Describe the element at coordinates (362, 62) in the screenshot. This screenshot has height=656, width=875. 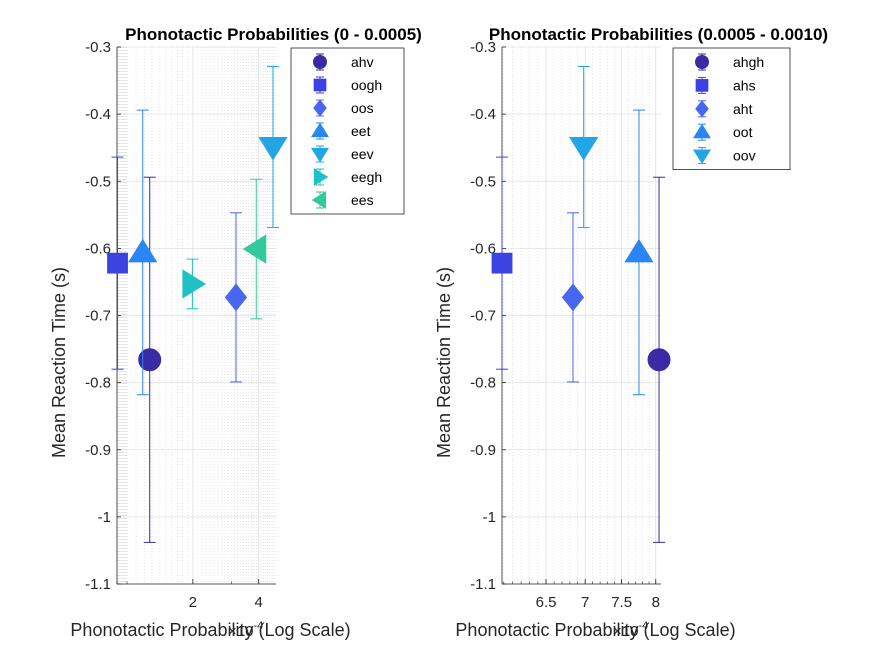
I see `legend-label: ahv` at that location.